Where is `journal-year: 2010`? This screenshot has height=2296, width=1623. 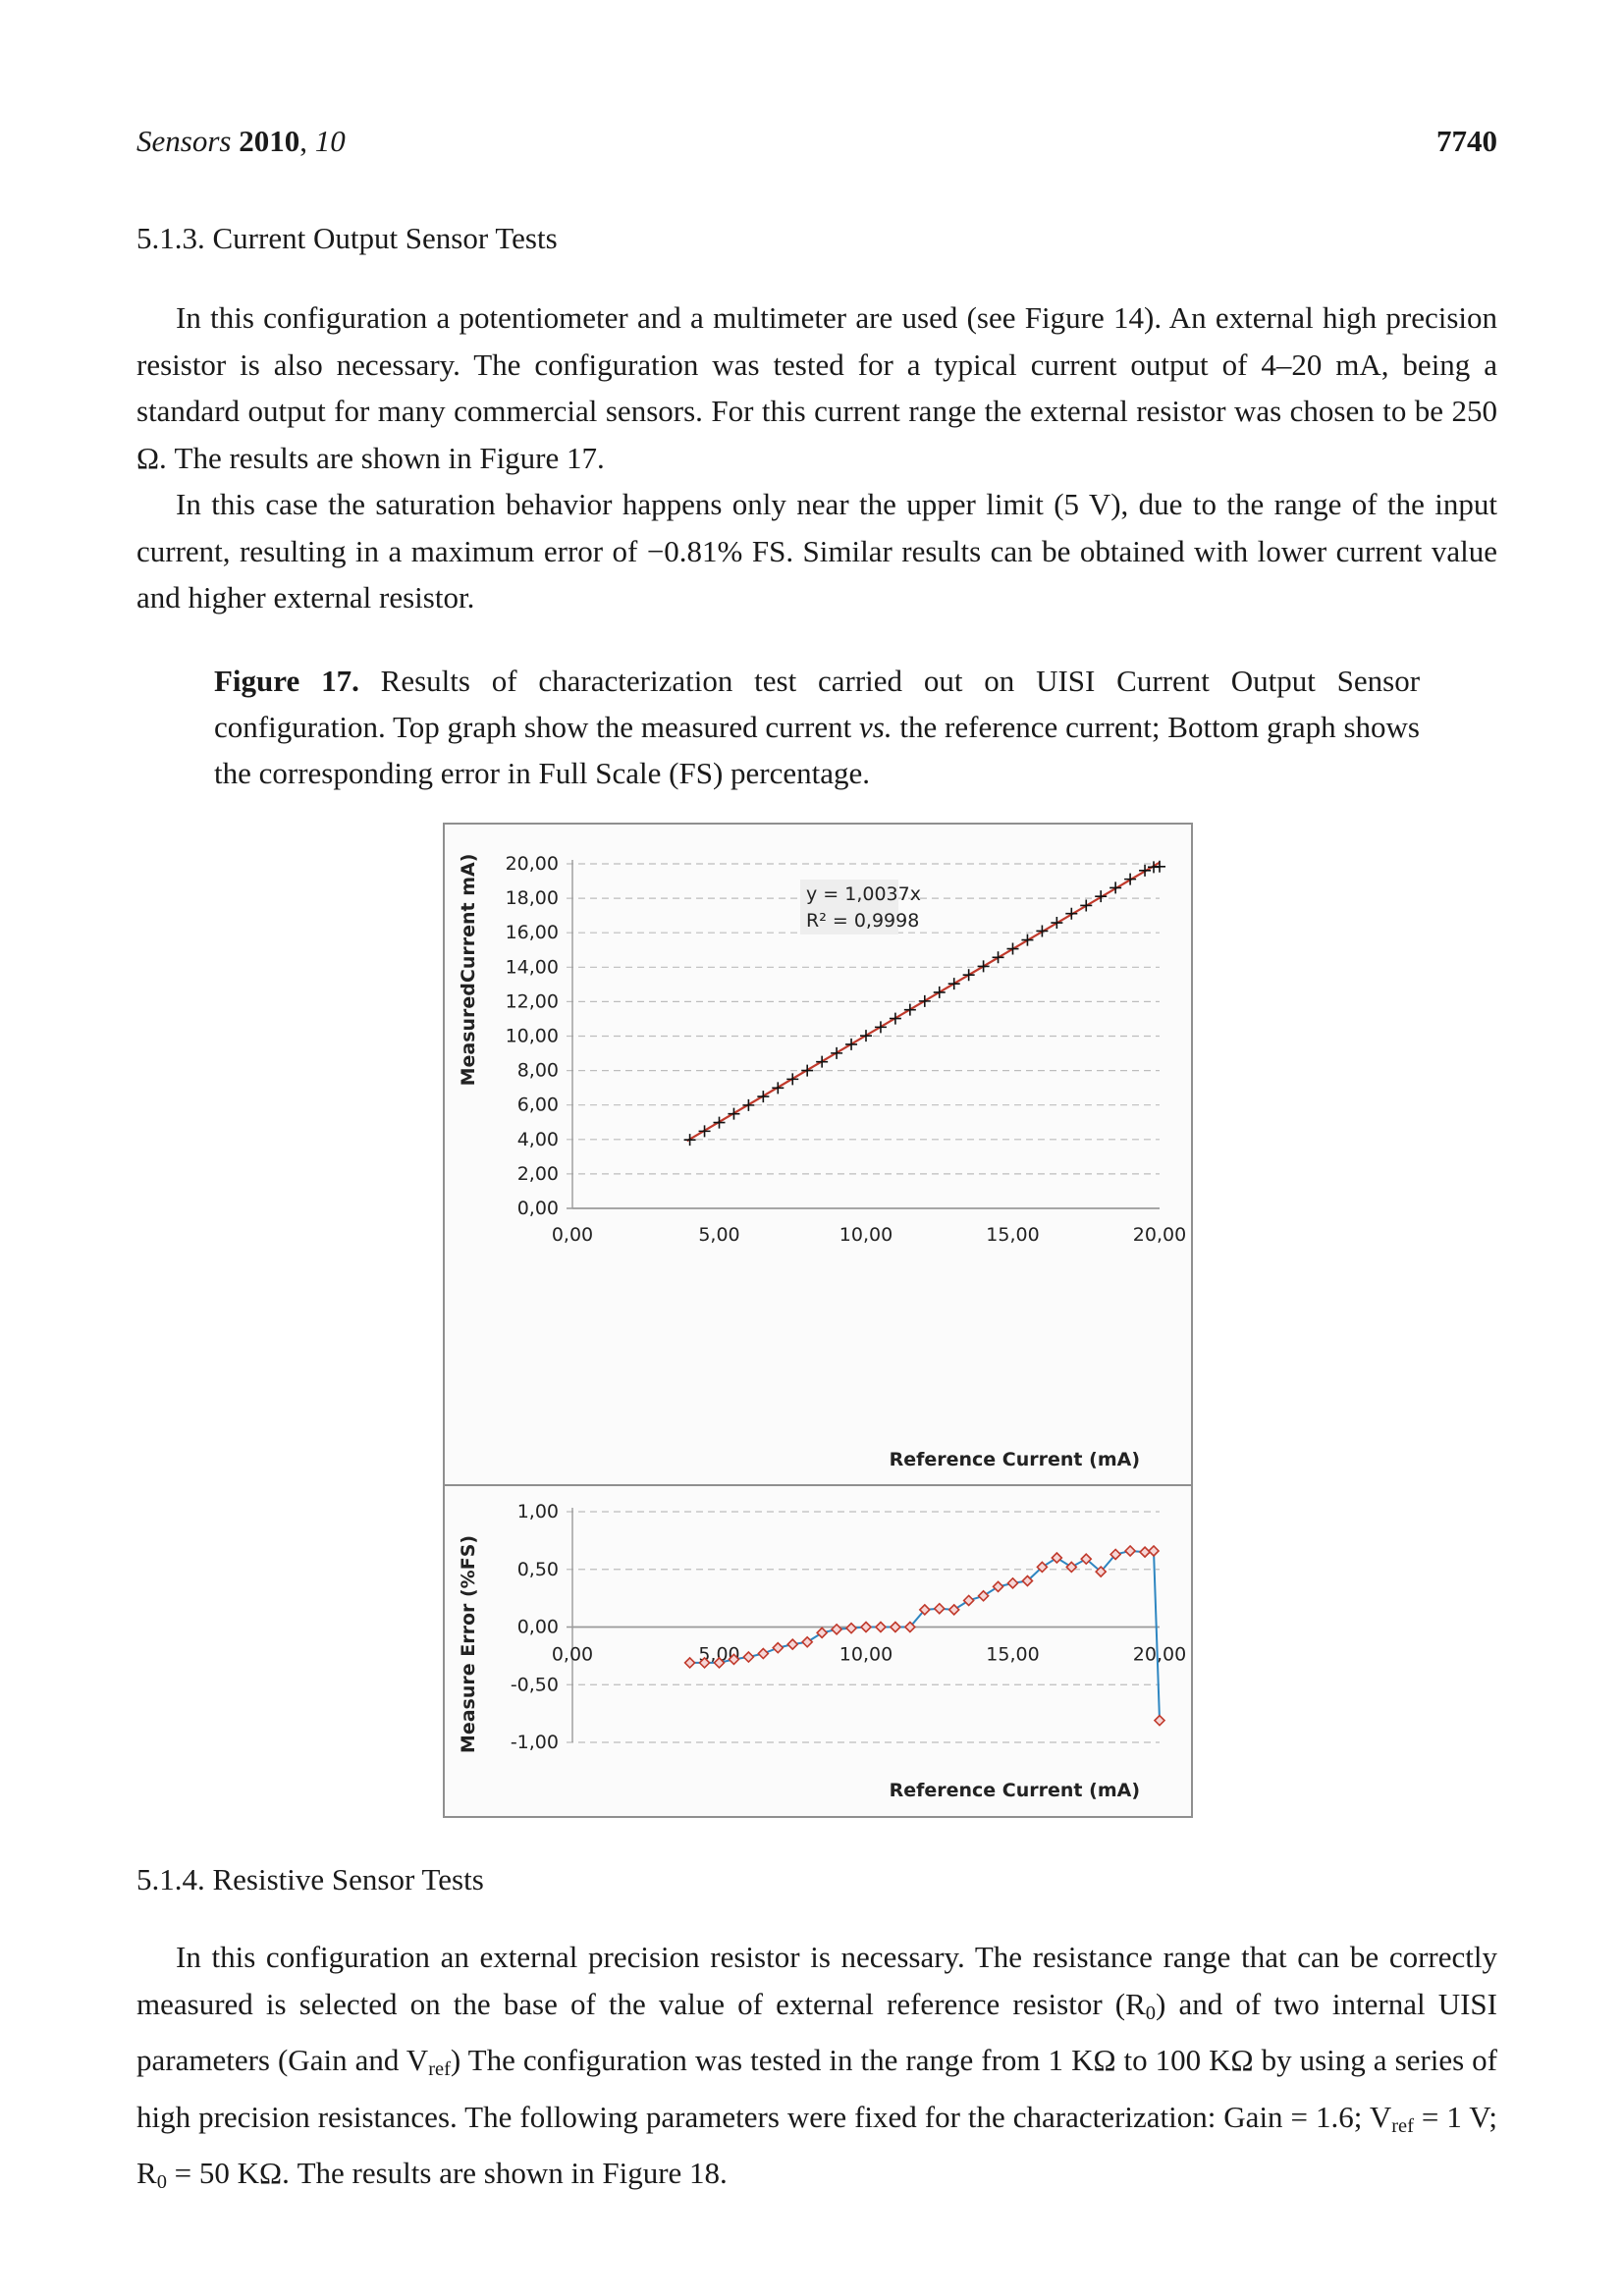 journal-year: 2010 is located at coordinates (269, 141).